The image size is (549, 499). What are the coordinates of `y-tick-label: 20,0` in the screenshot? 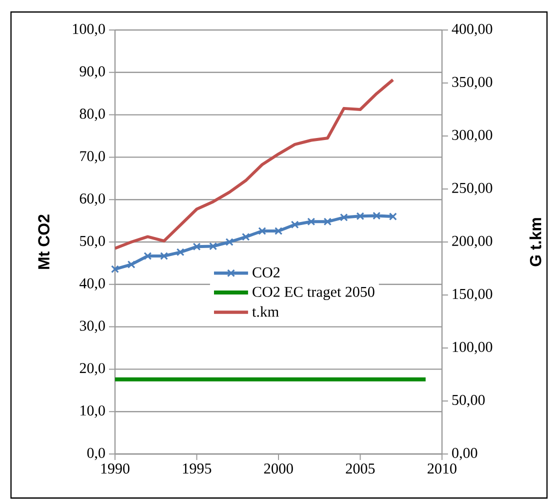 It's located at (92, 369).